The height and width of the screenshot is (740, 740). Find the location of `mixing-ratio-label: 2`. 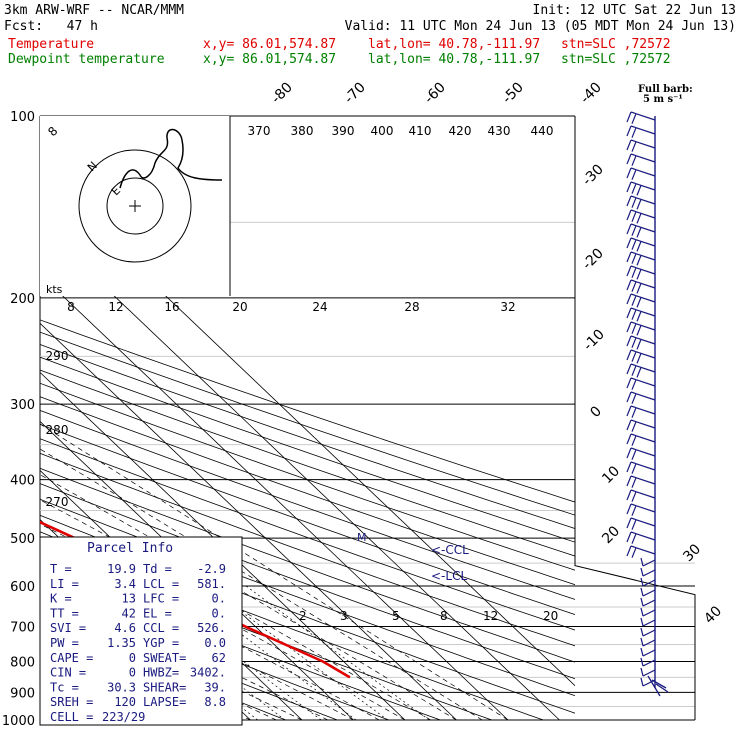

mixing-ratio-label: 2 is located at coordinates (303, 616).